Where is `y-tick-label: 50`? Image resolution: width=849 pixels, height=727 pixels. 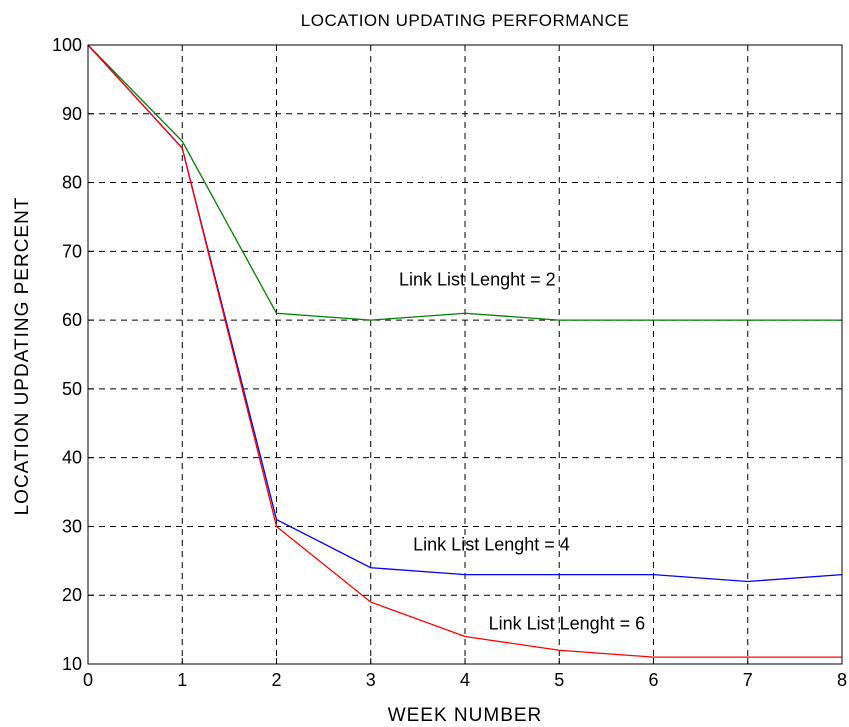
y-tick-label: 50 is located at coordinates (72, 389).